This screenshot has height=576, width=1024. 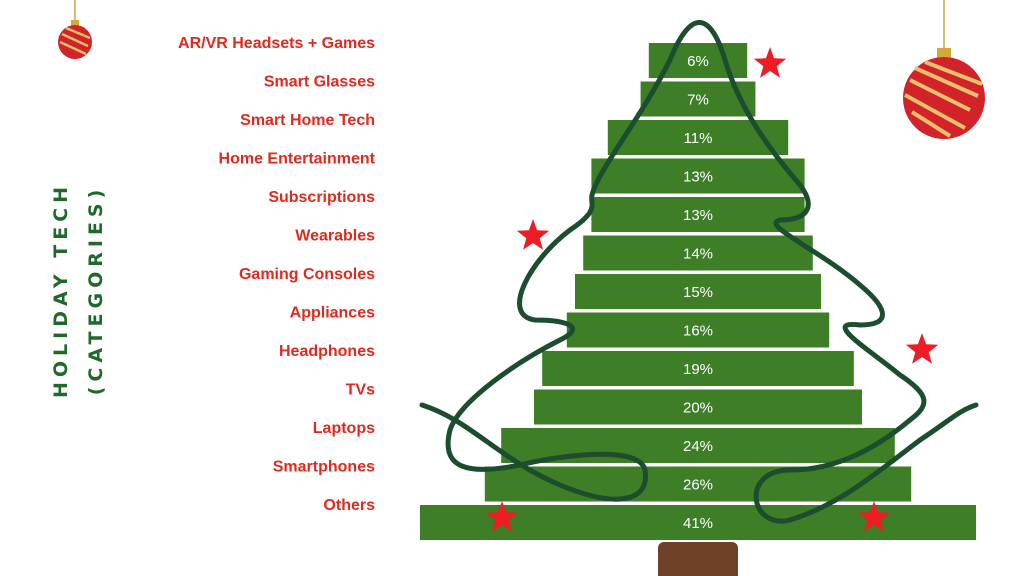 I want to click on data-label: 24%, so click(x=698, y=446).